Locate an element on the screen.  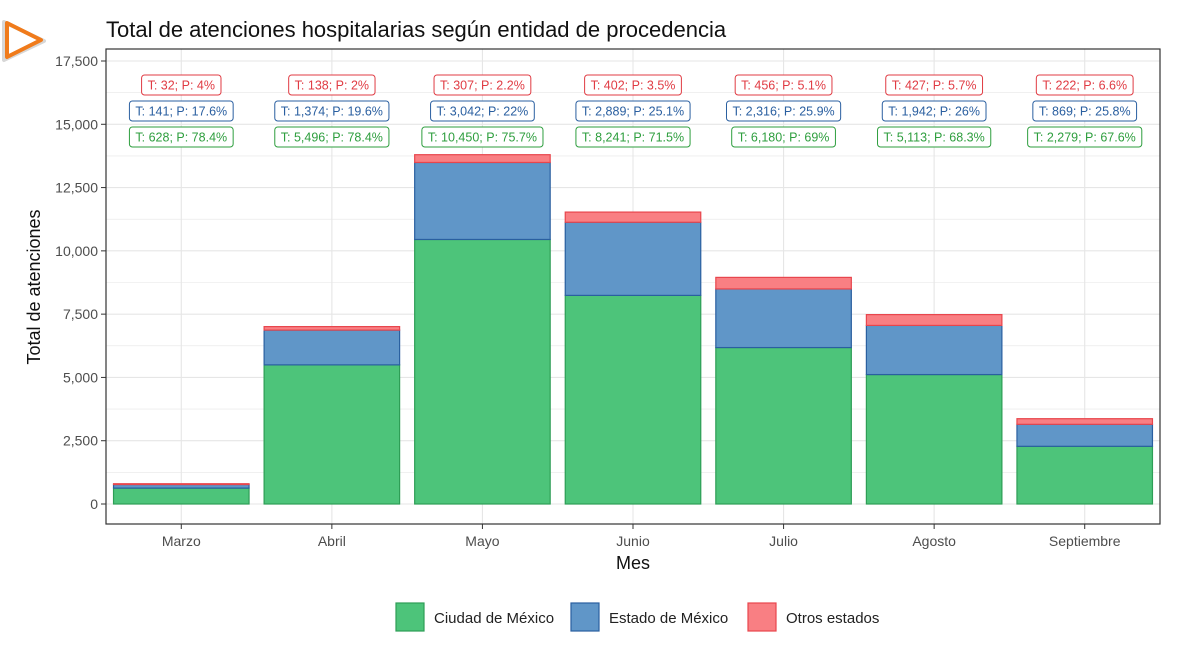
x-axis-title: Mes is located at coordinates (633, 563).